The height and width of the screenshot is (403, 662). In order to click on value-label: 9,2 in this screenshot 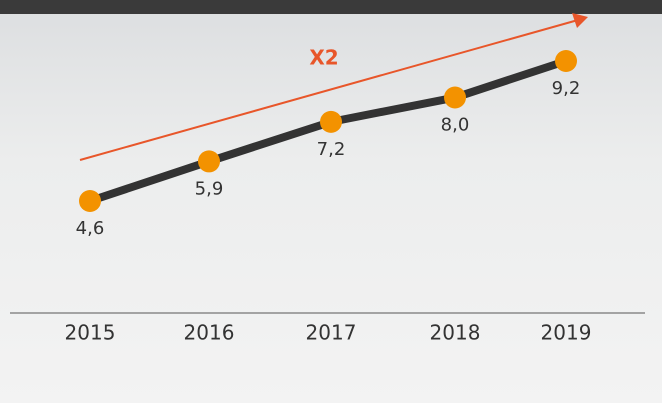, I will do `click(566, 88)`.